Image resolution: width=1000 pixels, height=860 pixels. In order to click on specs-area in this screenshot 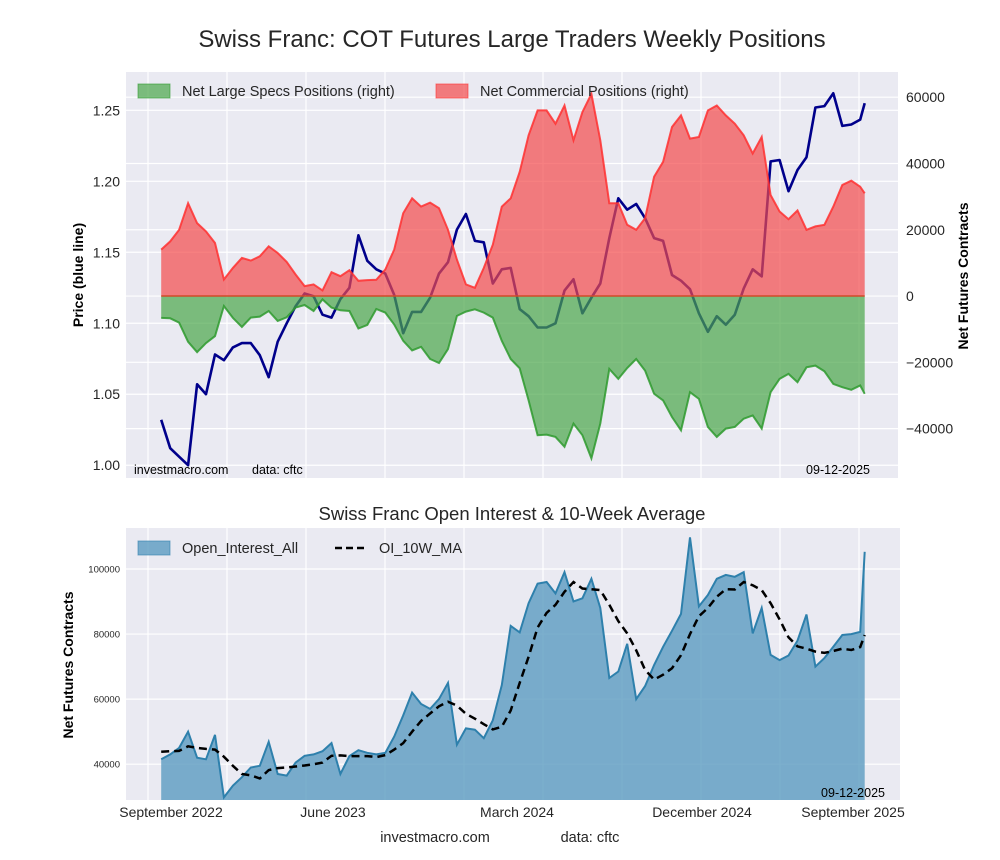, I will do `click(513, 377)`.